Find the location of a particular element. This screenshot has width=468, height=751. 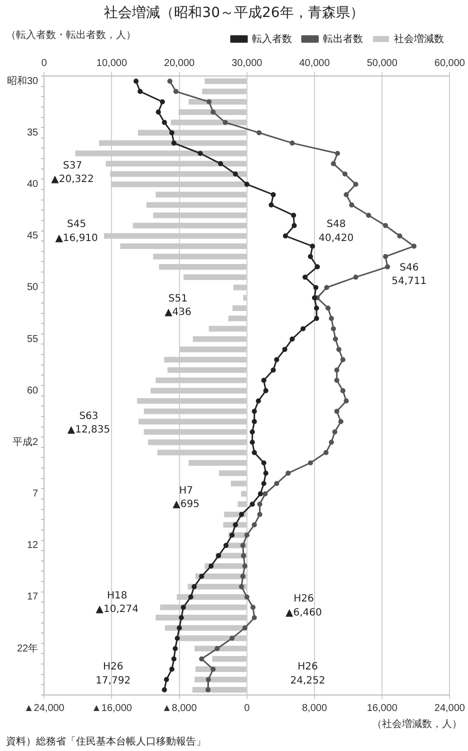

annotation: S51 is located at coordinates (178, 298).